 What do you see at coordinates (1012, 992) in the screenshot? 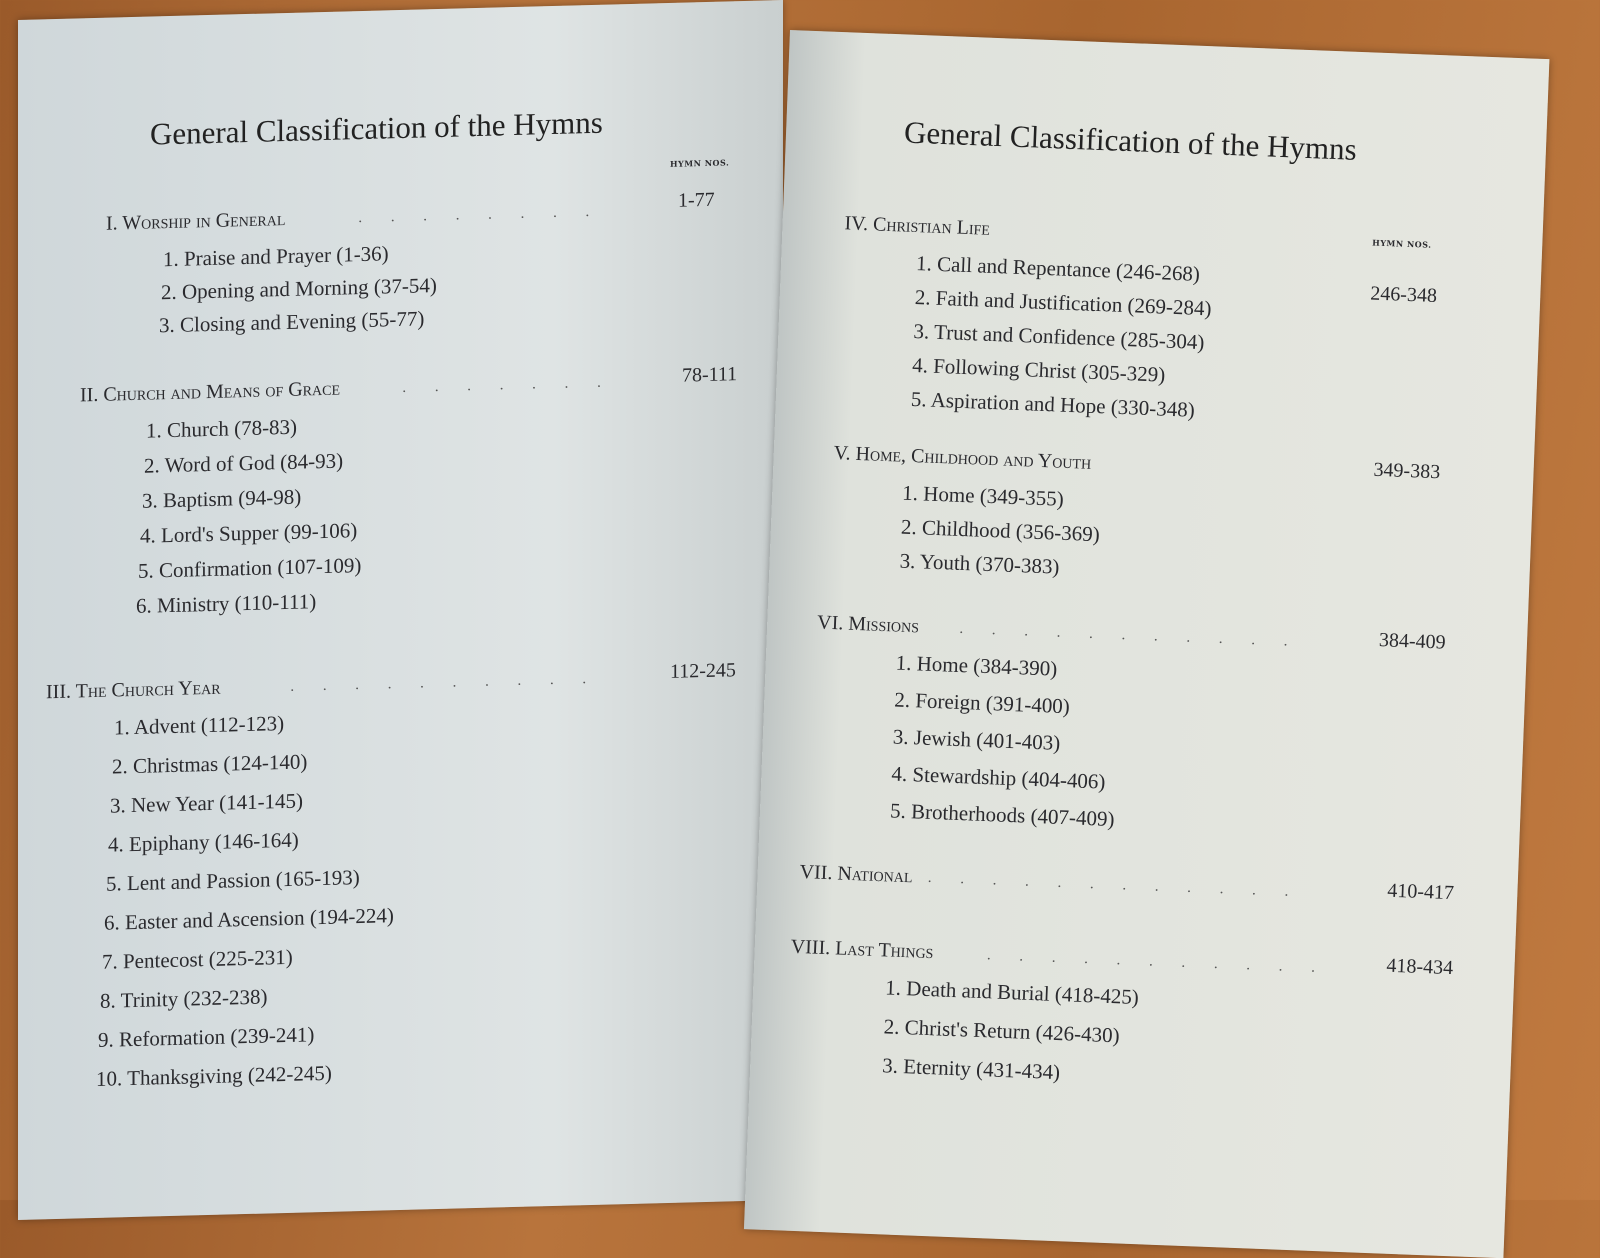
I see `subsection-item: 1. Death and Burial (418-425)` at bounding box center [1012, 992].